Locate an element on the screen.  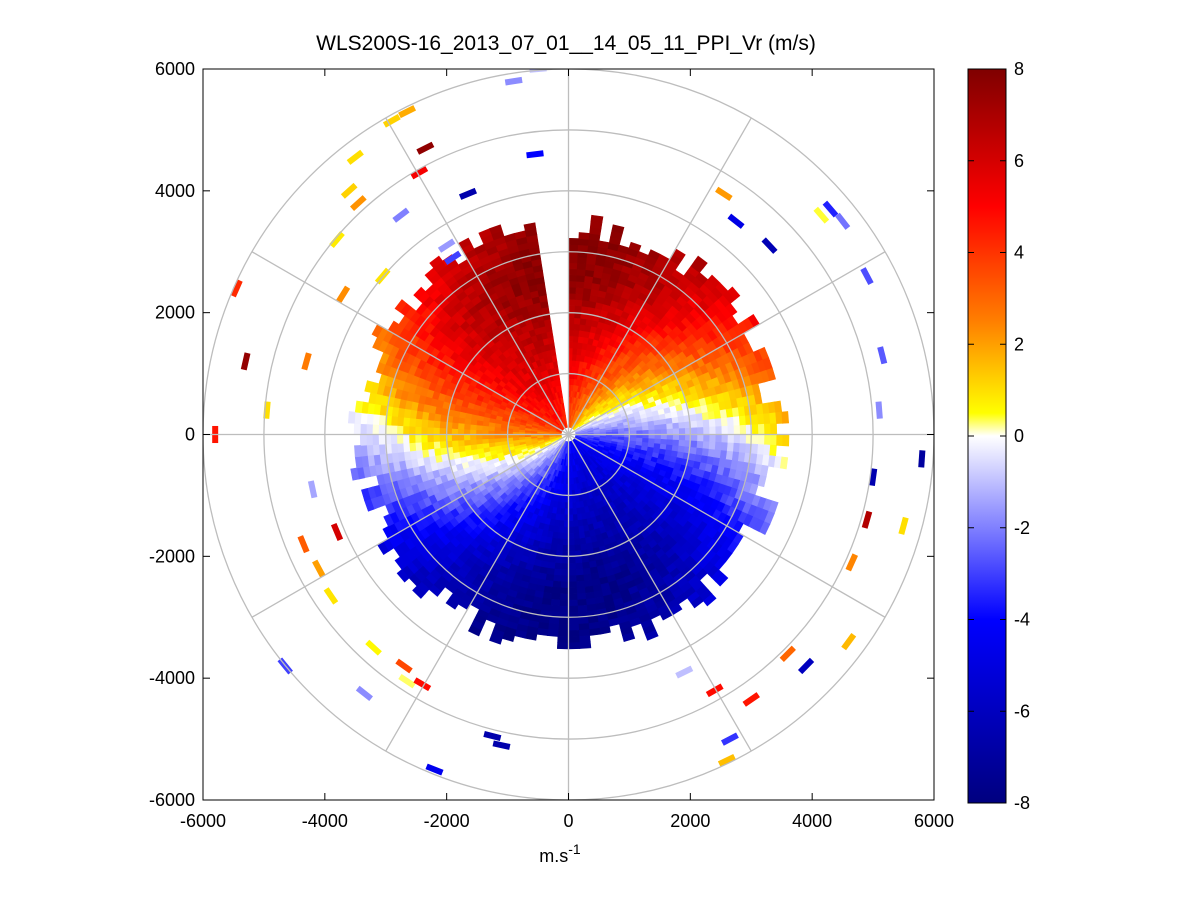
colorbar-tick-label: 4 is located at coordinates (1019, 253).